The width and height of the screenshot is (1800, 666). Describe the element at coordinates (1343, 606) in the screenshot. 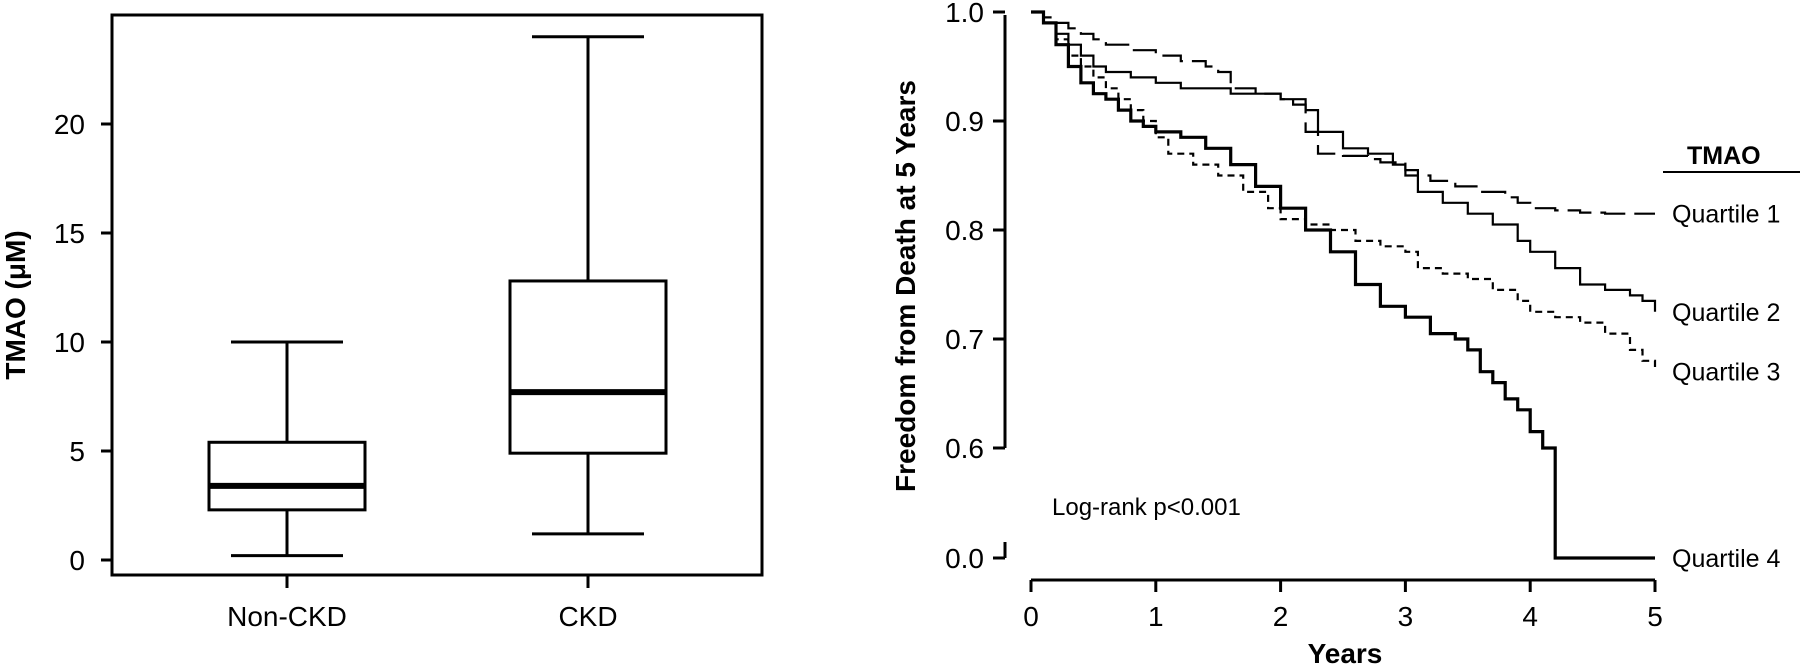

I see `survival-x-ticks: 0 1 2 3 4 5` at that location.